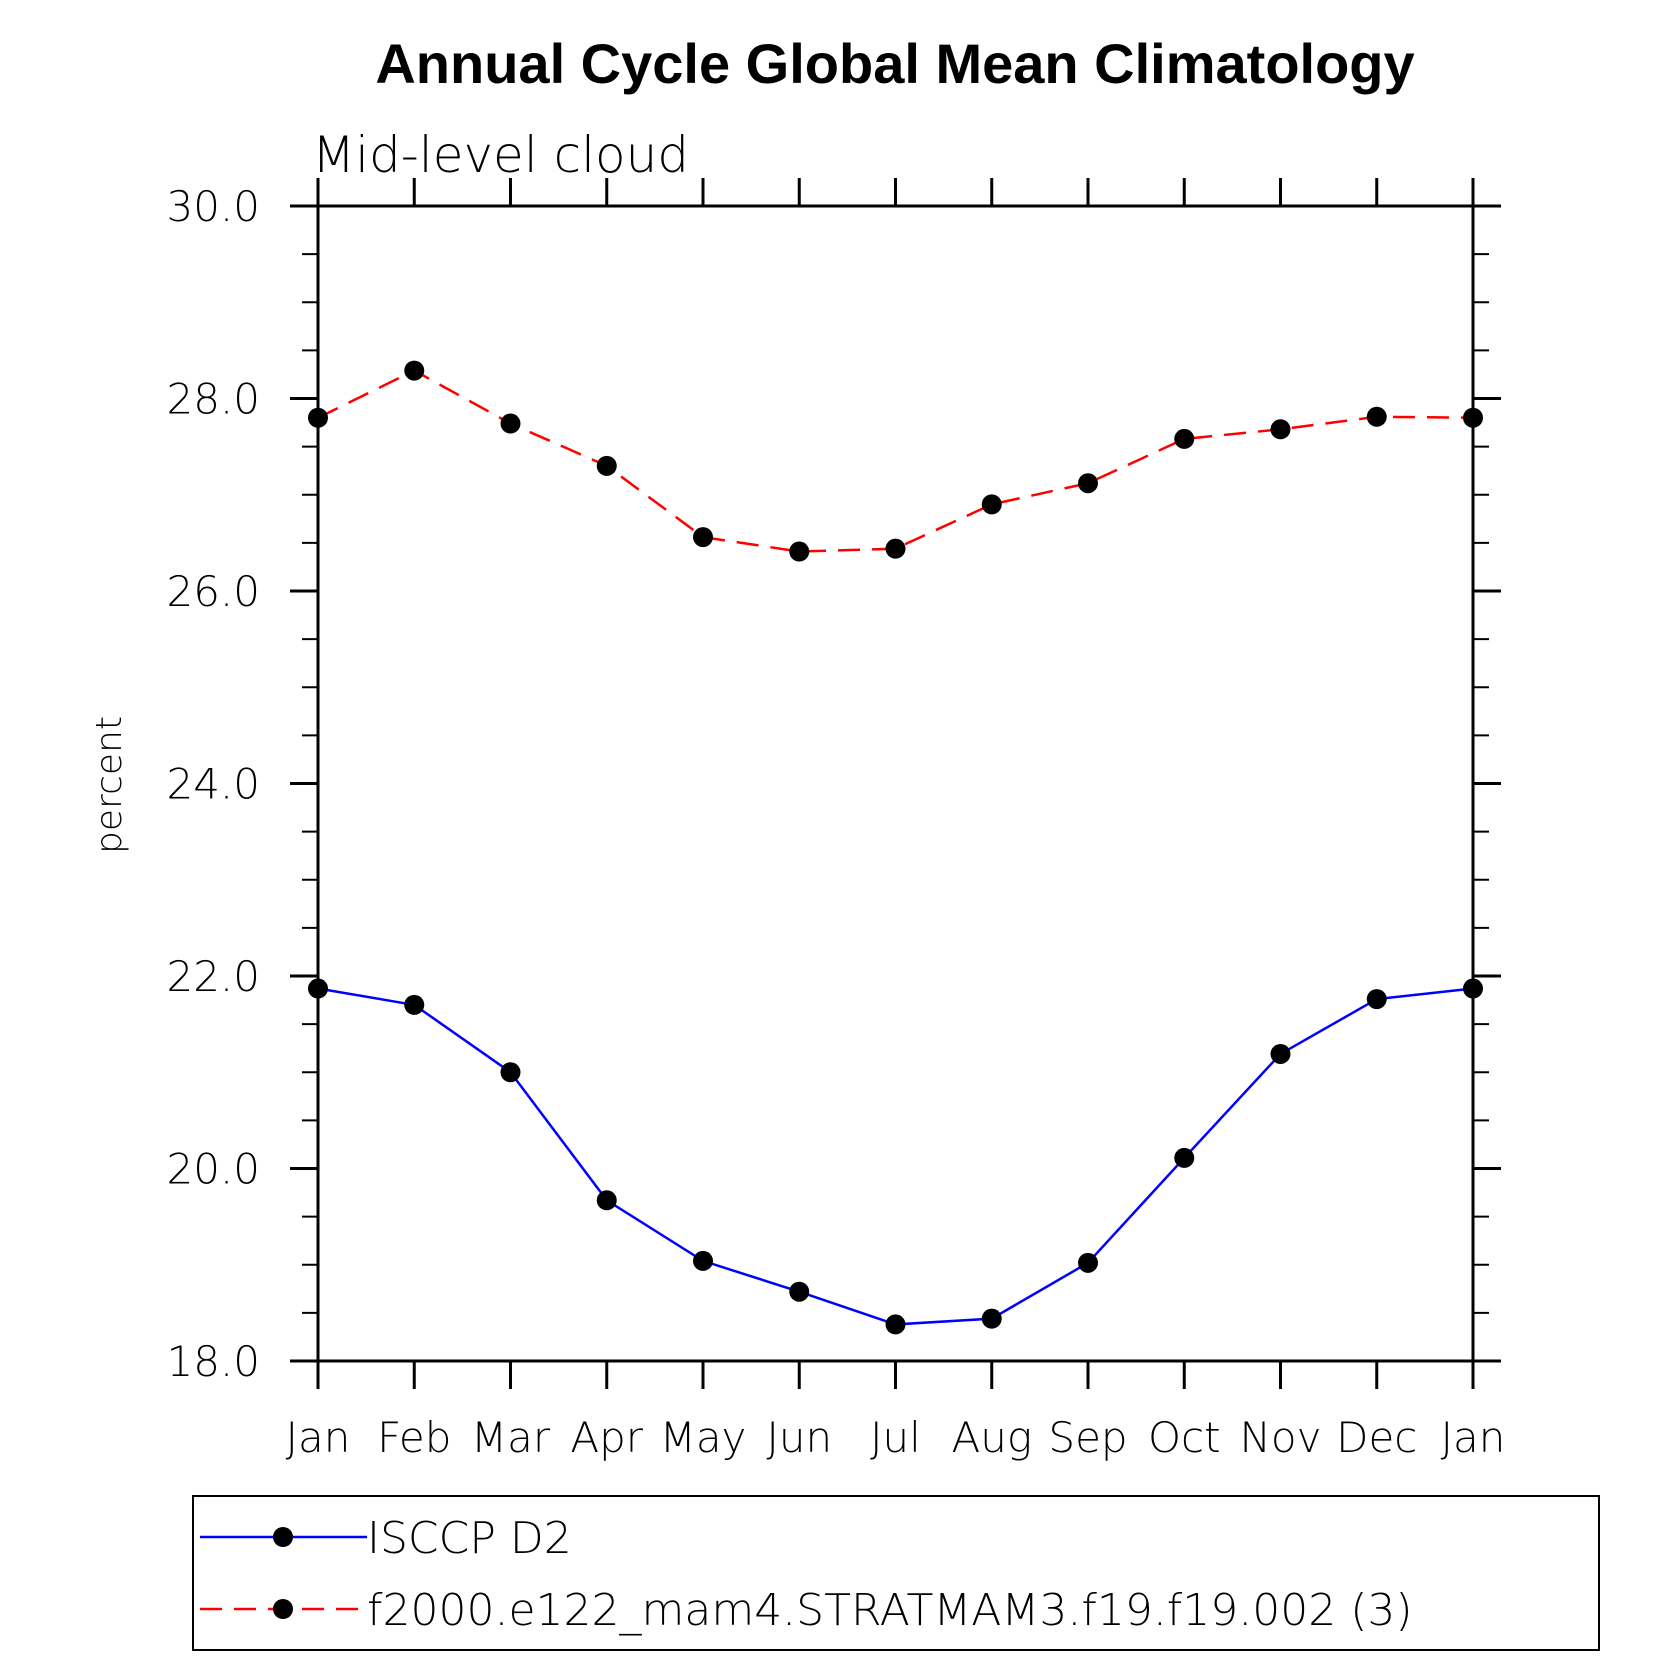 This screenshot has width=1680, height=1680. I want to click on x-tick-label: Dec, so click(1376, 1437).